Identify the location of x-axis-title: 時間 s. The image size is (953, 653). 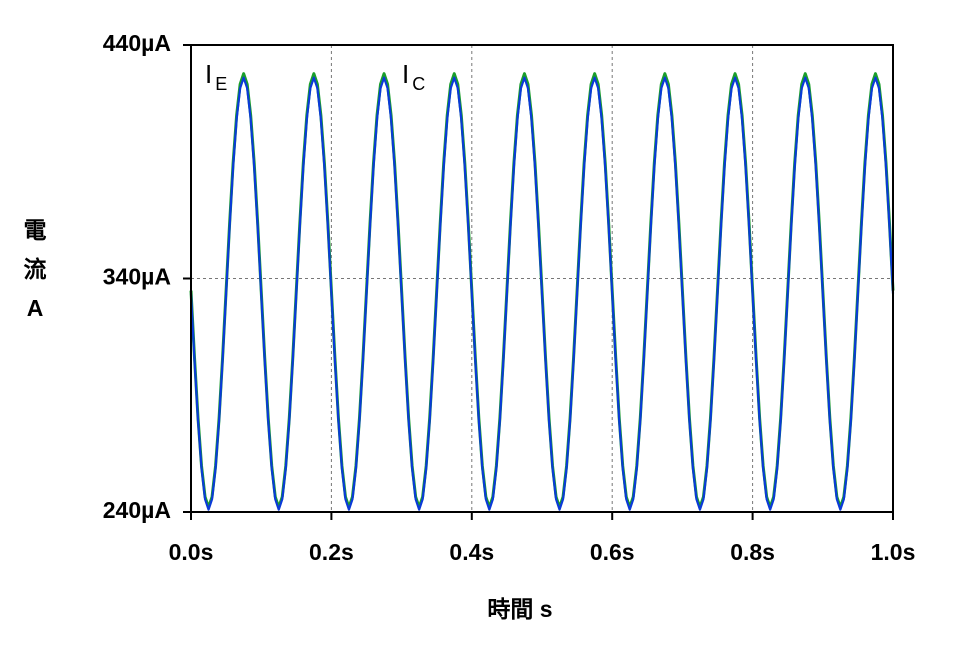
(519, 609).